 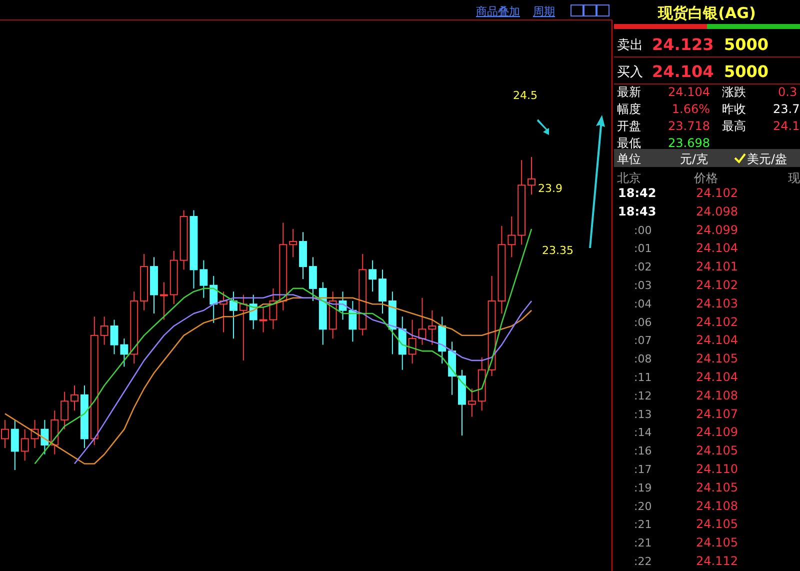 What do you see at coordinates (788, 92) in the screenshot?
I see `text: 0.3` at bounding box center [788, 92].